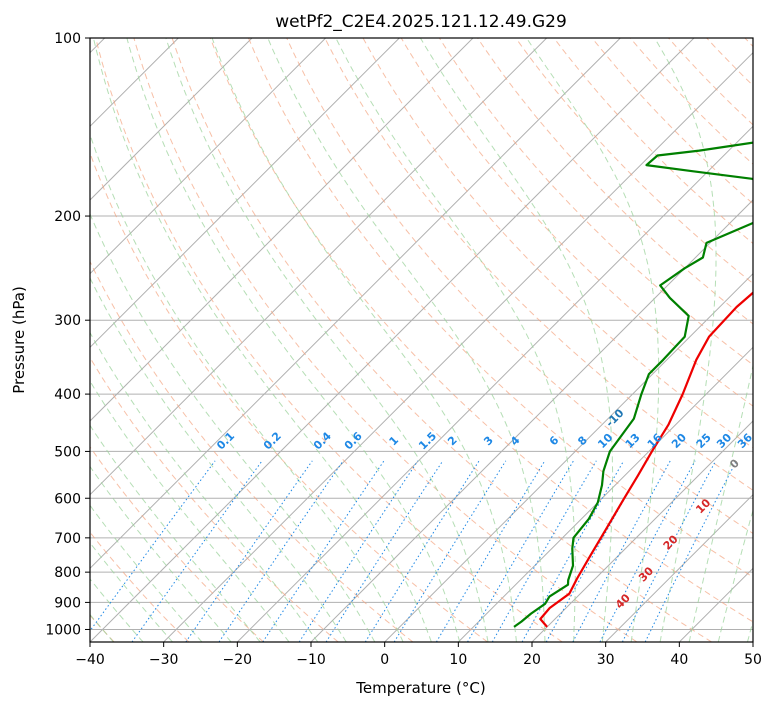 The image size is (775, 708). What do you see at coordinates (67, 395) in the screenshot?
I see `y-tick-label: 400` at bounding box center [67, 395].